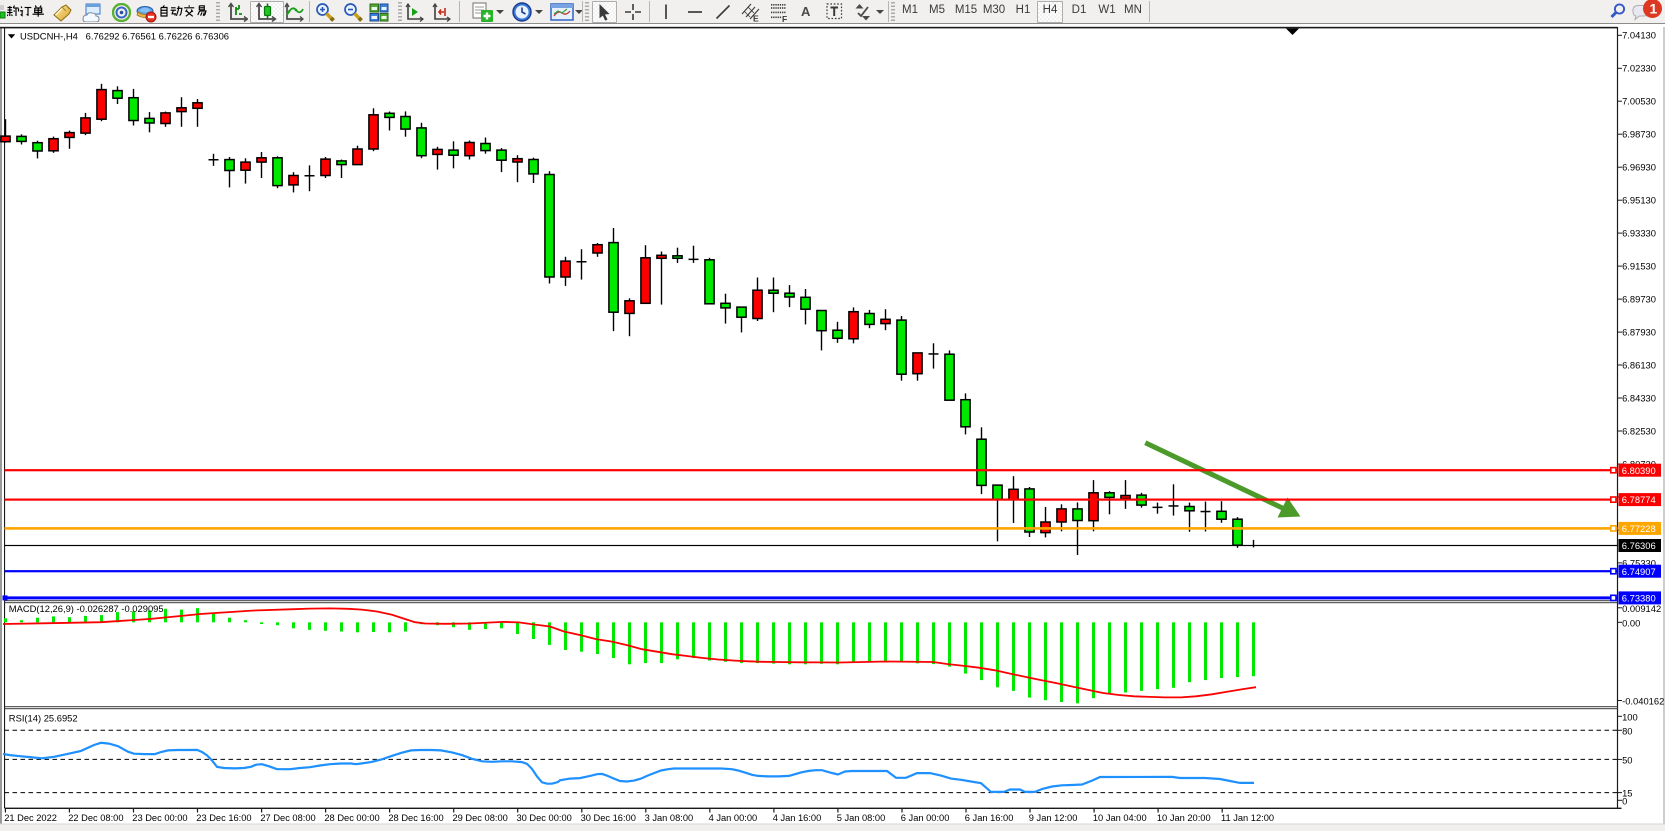 This screenshot has width=1665, height=831. Describe the element at coordinates (1654, 9) in the screenshot. I see `svg-text: 1` at that location.